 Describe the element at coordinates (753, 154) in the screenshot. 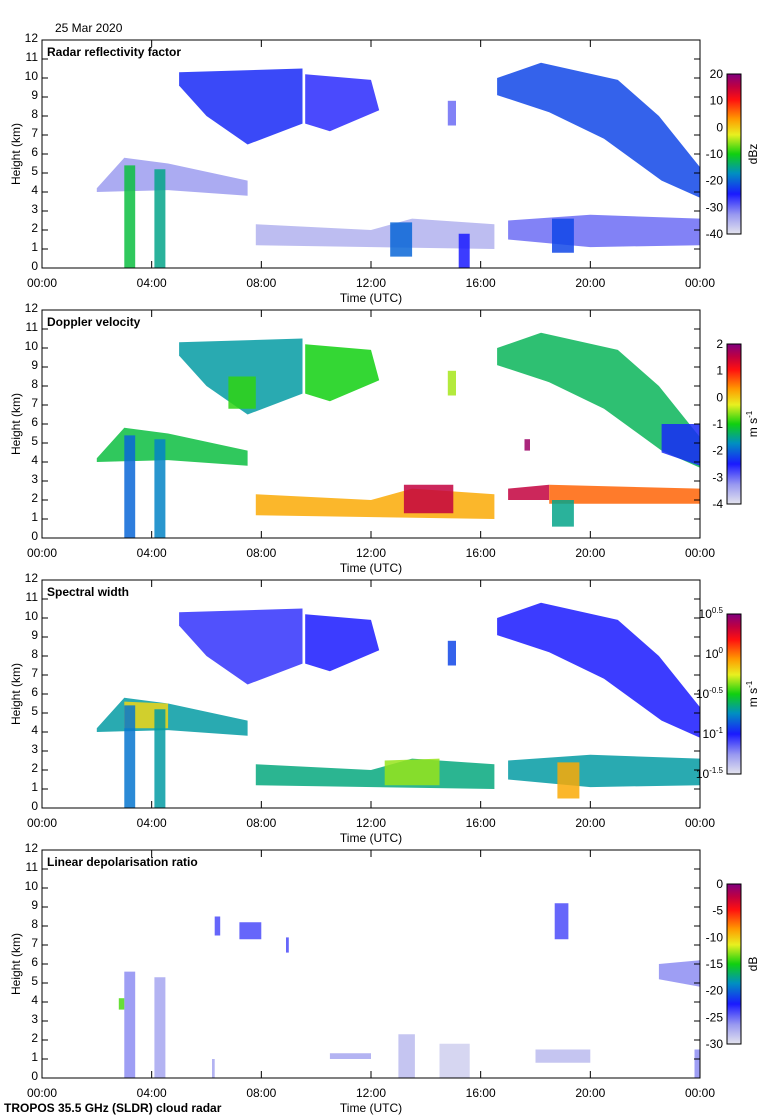

I see `colorbar-unit: dBz` at that location.